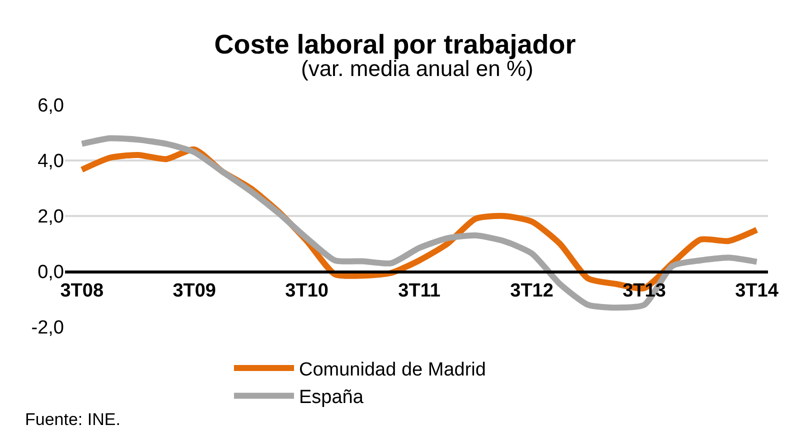  I want to click on source-note: Fuente: INE., so click(72, 419).